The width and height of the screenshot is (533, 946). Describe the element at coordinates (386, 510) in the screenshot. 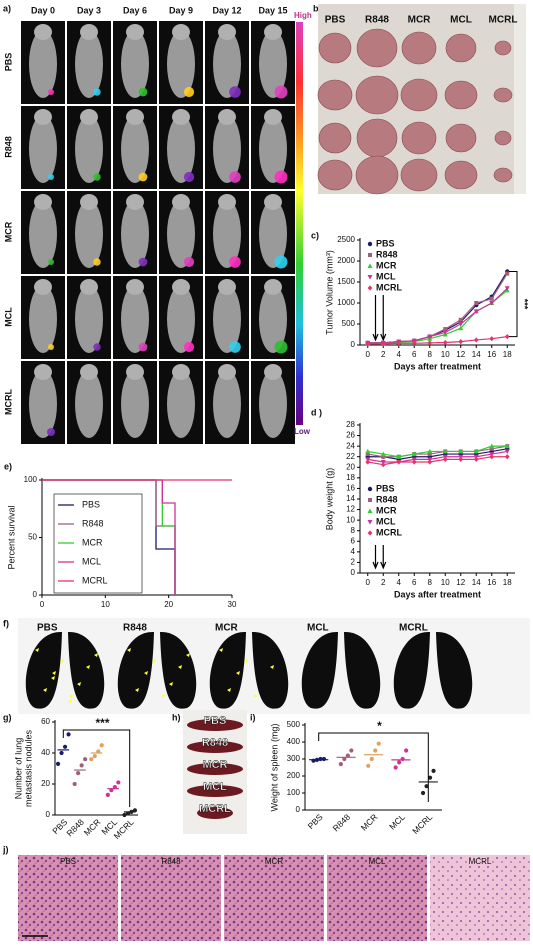

I see `legend-label: MCR` at that location.